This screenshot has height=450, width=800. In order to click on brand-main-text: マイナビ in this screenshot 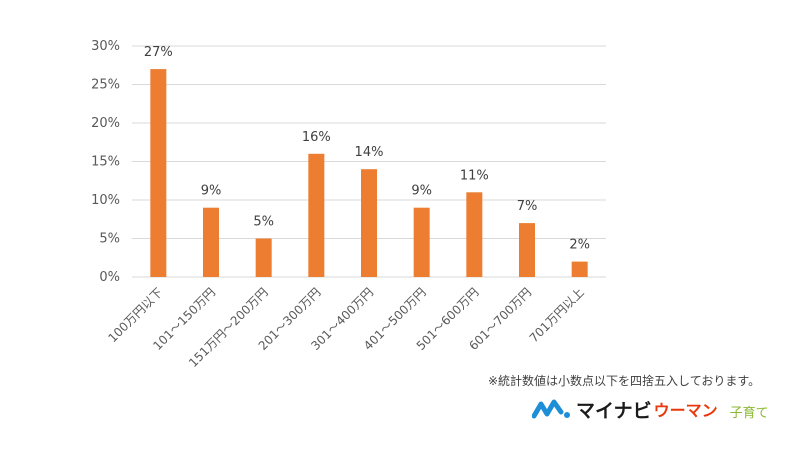, I will do `click(614, 410)`.